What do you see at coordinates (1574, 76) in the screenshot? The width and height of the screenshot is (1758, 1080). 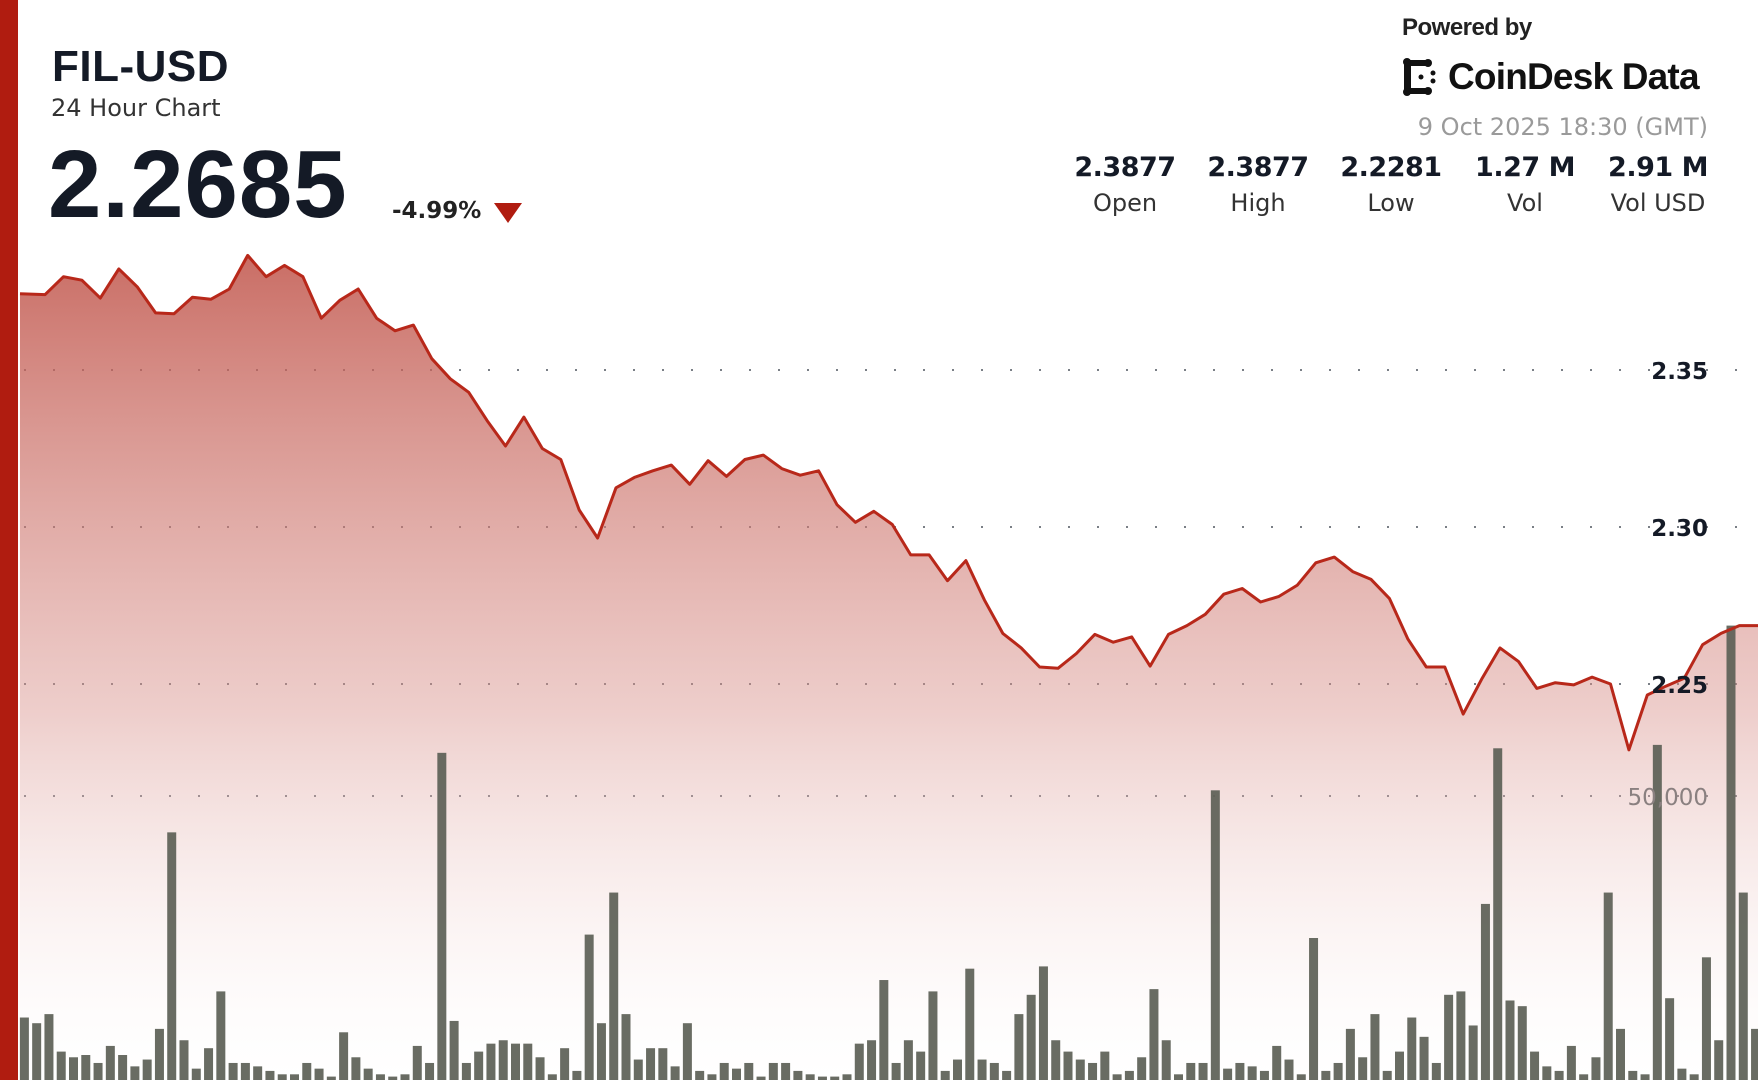 I see `logo-text: CoinDesk Data` at bounding box center [1574, 76].